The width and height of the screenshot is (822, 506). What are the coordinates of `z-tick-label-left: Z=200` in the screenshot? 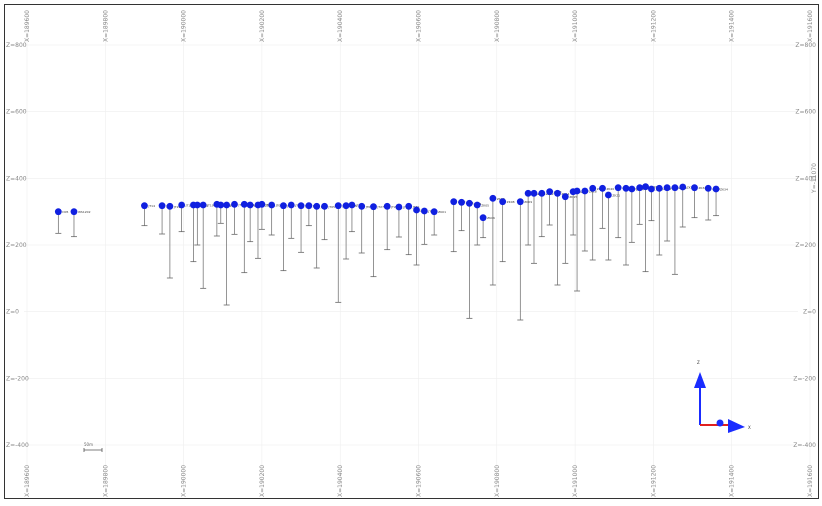 It's located at (16, 245).